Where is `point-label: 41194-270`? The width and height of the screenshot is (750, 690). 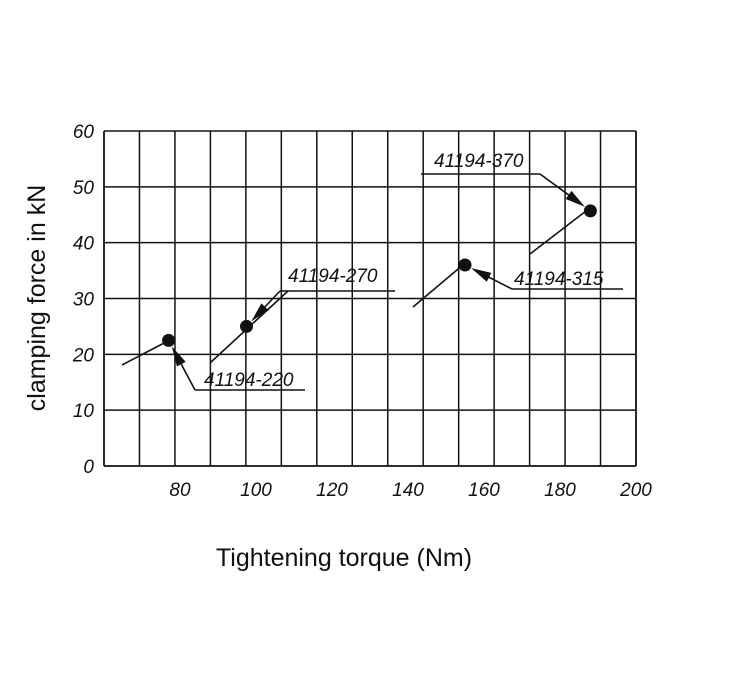 point-label: 41194-270 is located at coordinates (333, 276).